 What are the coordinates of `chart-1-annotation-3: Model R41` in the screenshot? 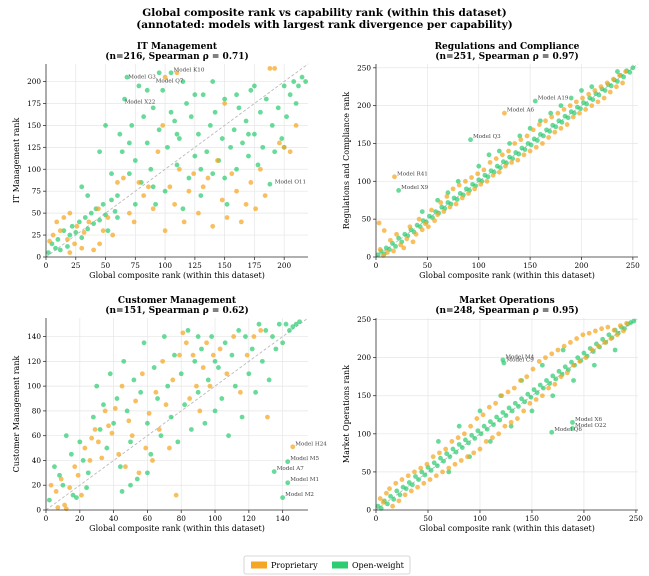 It's located at (412, 174).